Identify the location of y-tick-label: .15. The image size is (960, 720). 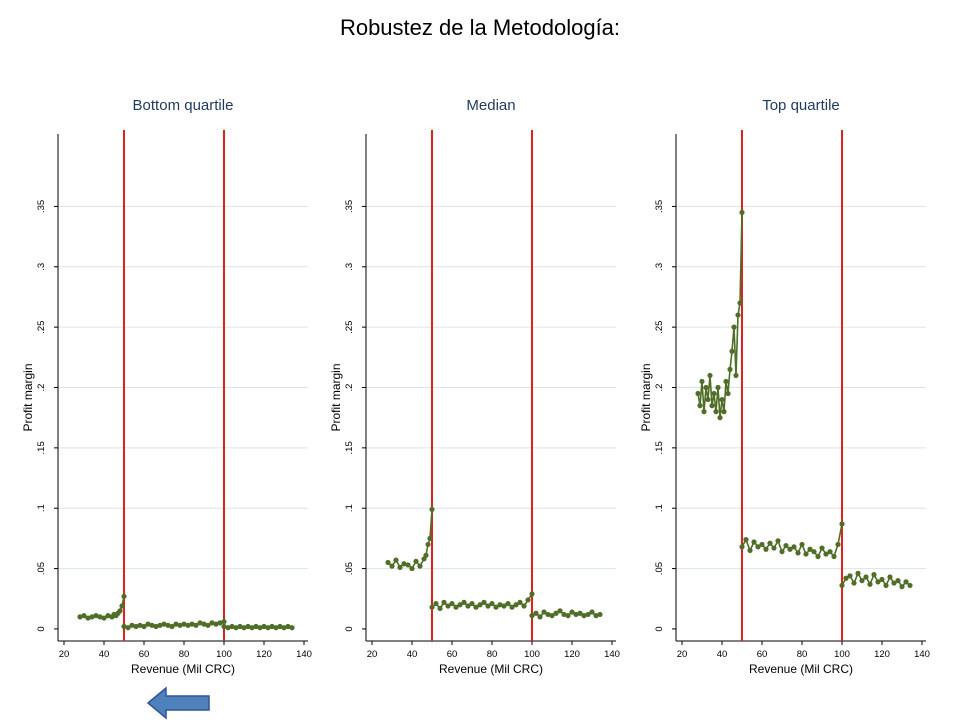
(41, 447).